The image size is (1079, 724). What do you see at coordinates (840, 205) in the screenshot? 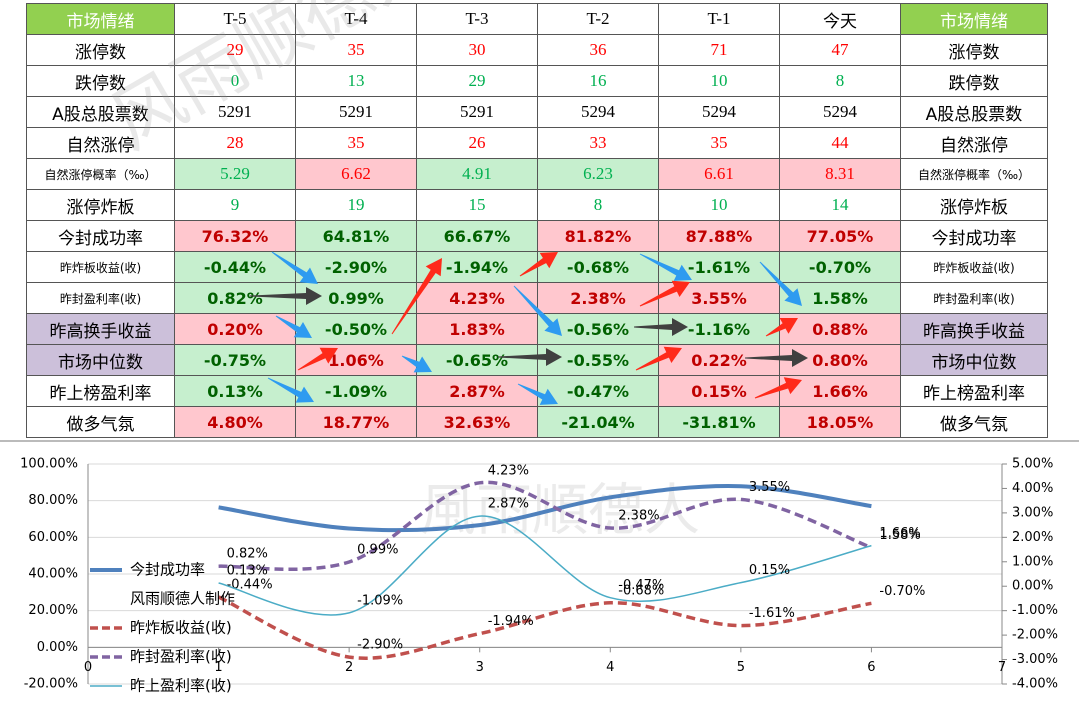
I see `cell: 14` at bounding box center [840, 205].